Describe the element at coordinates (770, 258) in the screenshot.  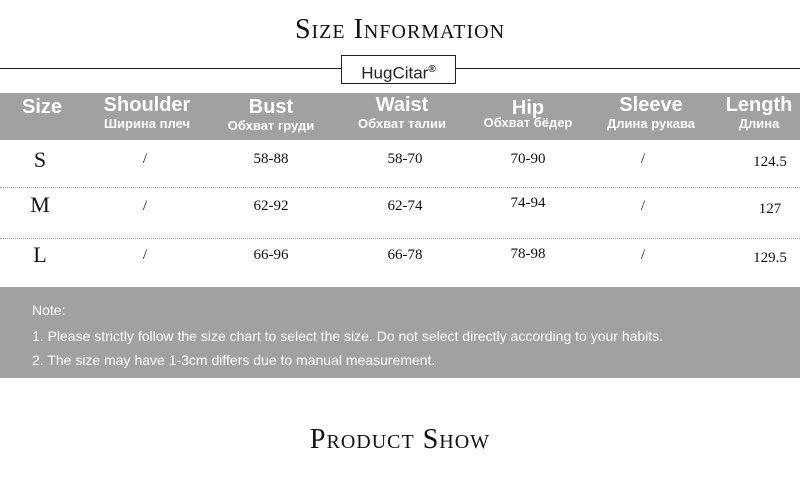
I see `cell-length: 129.5` at that location.